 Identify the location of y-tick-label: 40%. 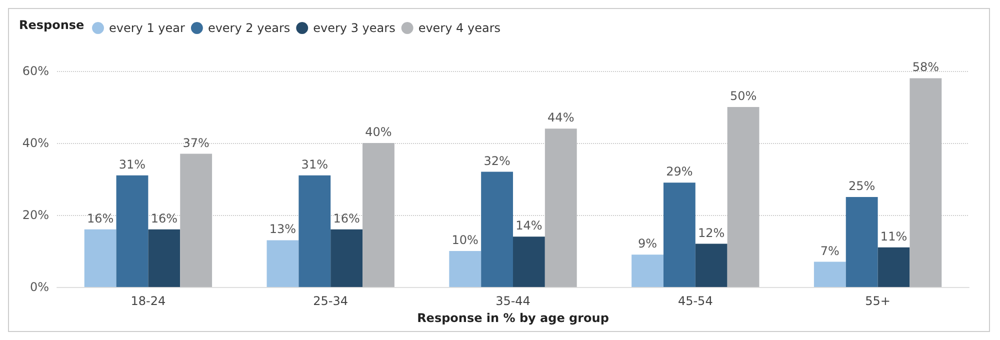
(35, 143).